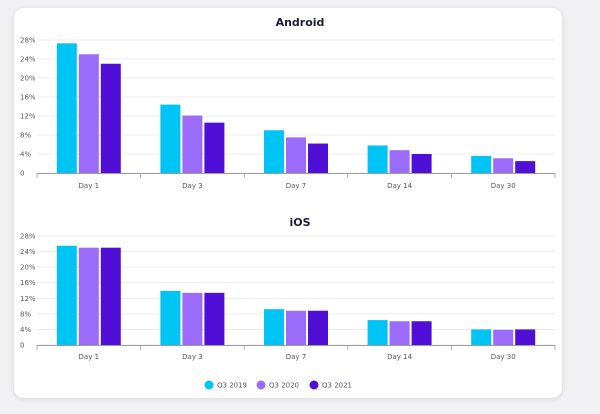 The width and height of the screenshot is (600, 414). Describe the element at coordinates (232, 386) in the screenshot. I see `legend-label-q3-2019: Q3 2019` at that location.